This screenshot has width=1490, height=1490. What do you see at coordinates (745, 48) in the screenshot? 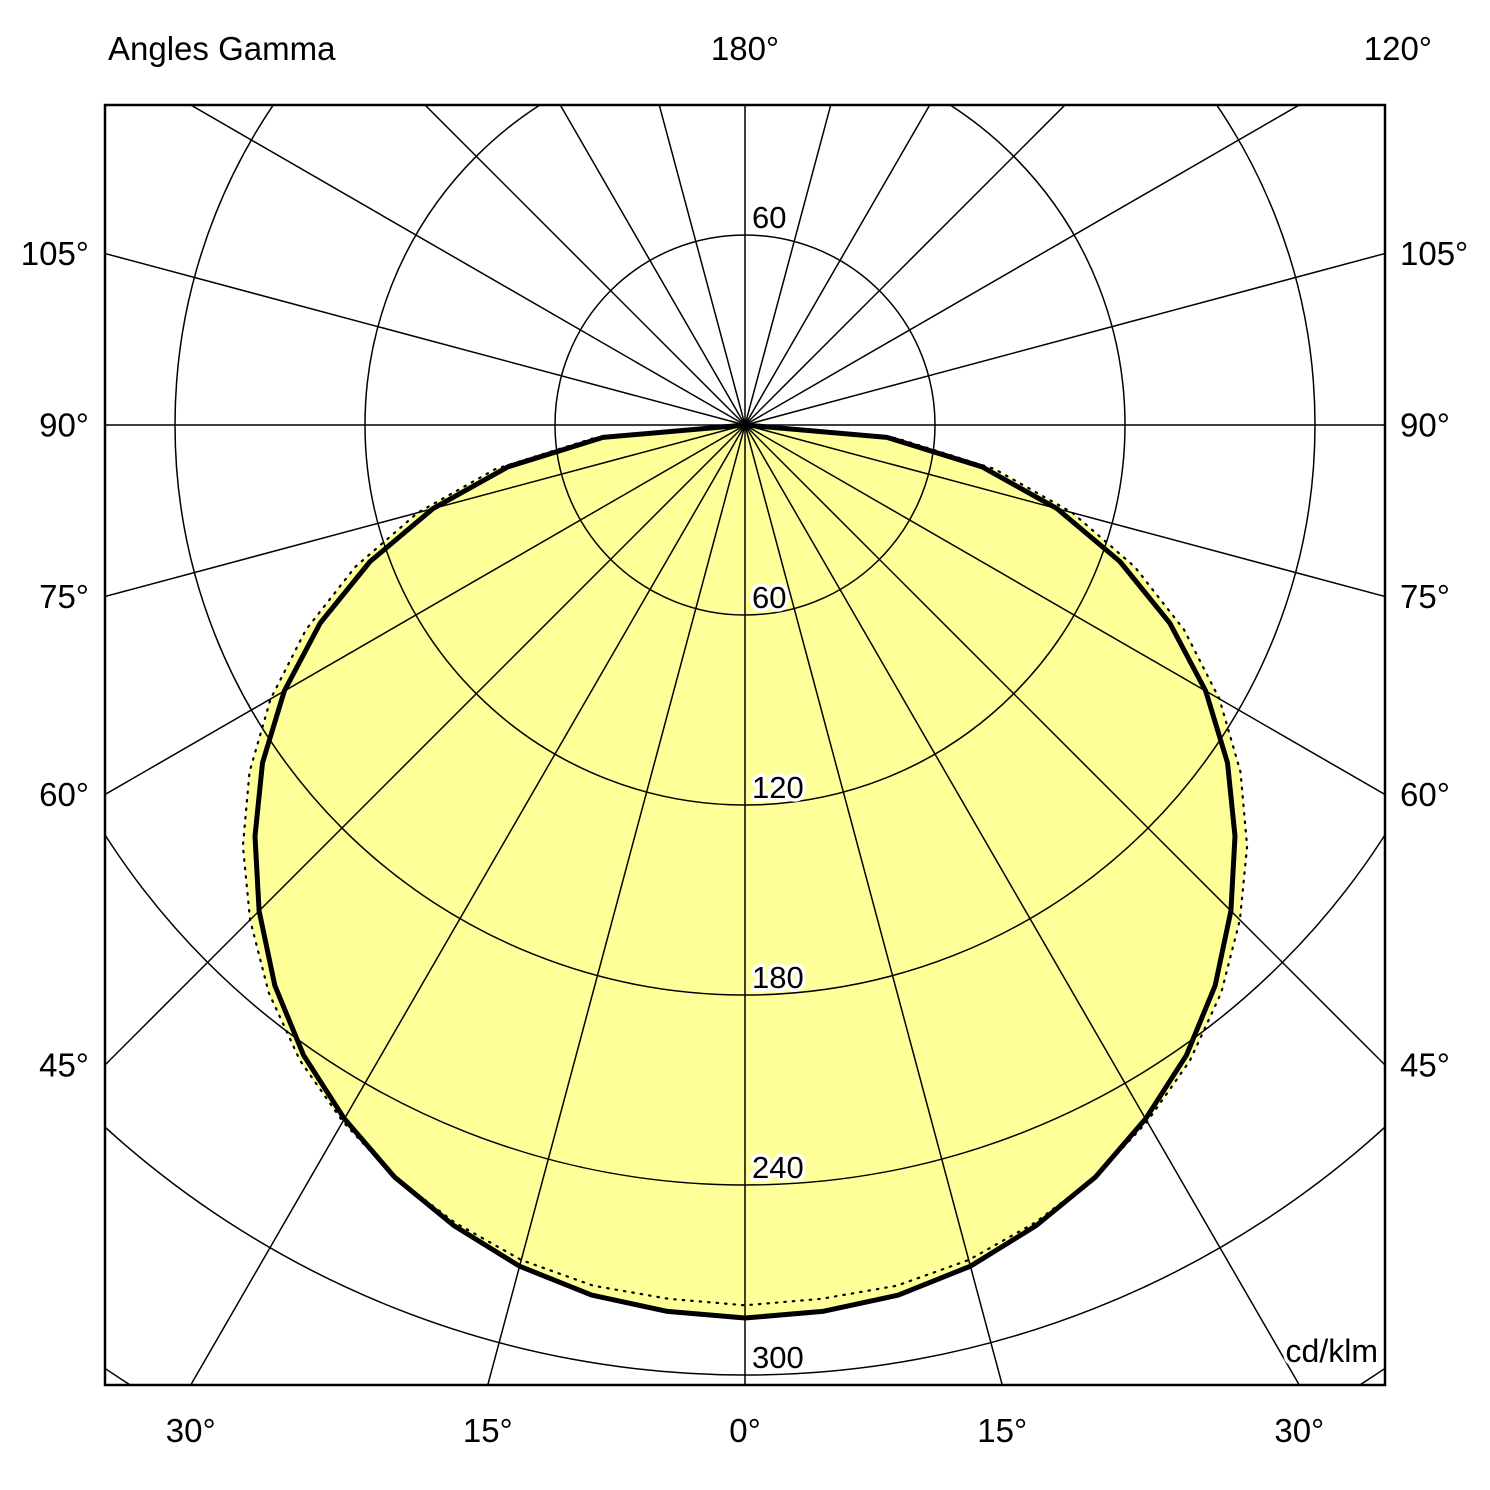
I see `angle-label-top-center: 180°` at bounding box center [745, 48].